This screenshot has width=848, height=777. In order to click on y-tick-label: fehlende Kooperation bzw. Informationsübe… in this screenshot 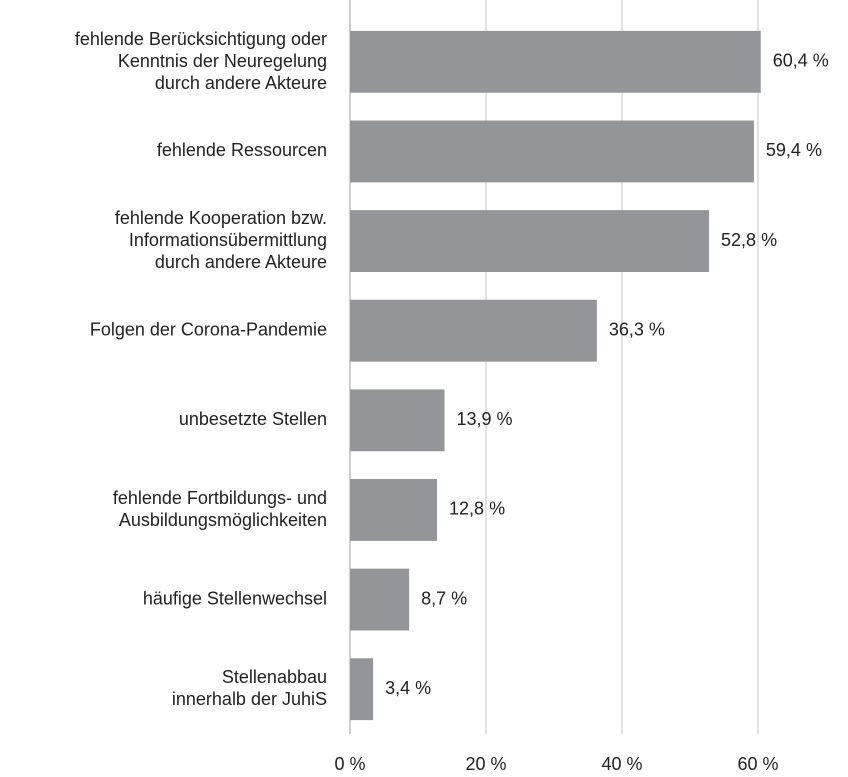, I will do `click(221, 240)`.